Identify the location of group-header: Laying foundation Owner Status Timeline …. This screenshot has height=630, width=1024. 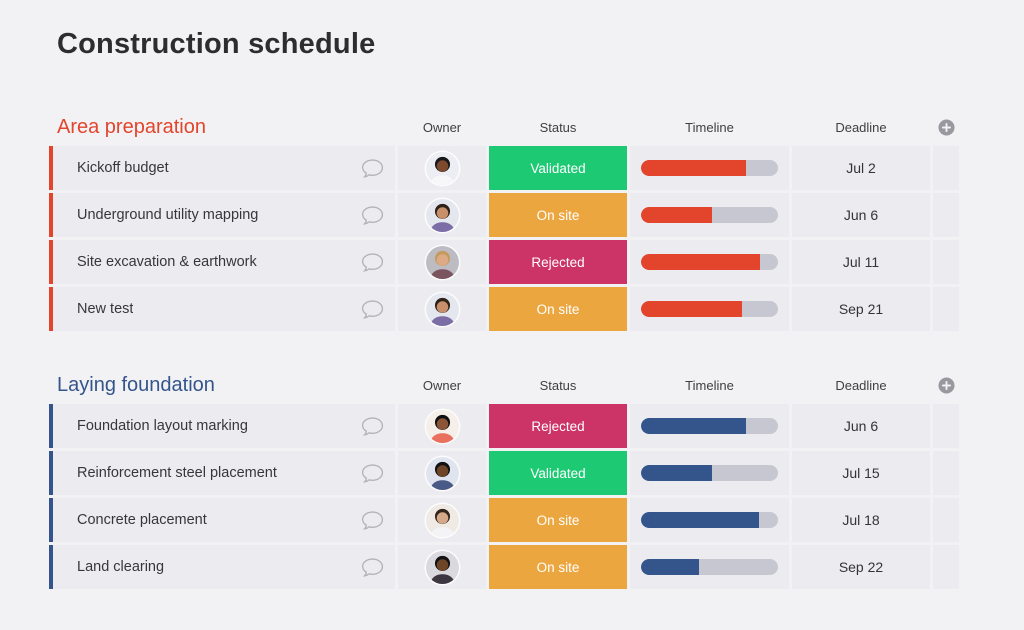
(504, 385).